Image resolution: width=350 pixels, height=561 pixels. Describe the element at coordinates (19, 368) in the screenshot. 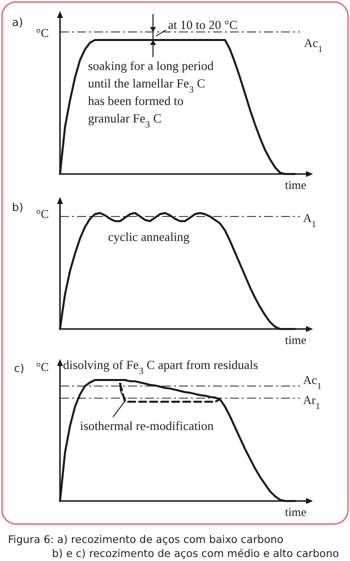

I see `chart-title: c)` at that location.